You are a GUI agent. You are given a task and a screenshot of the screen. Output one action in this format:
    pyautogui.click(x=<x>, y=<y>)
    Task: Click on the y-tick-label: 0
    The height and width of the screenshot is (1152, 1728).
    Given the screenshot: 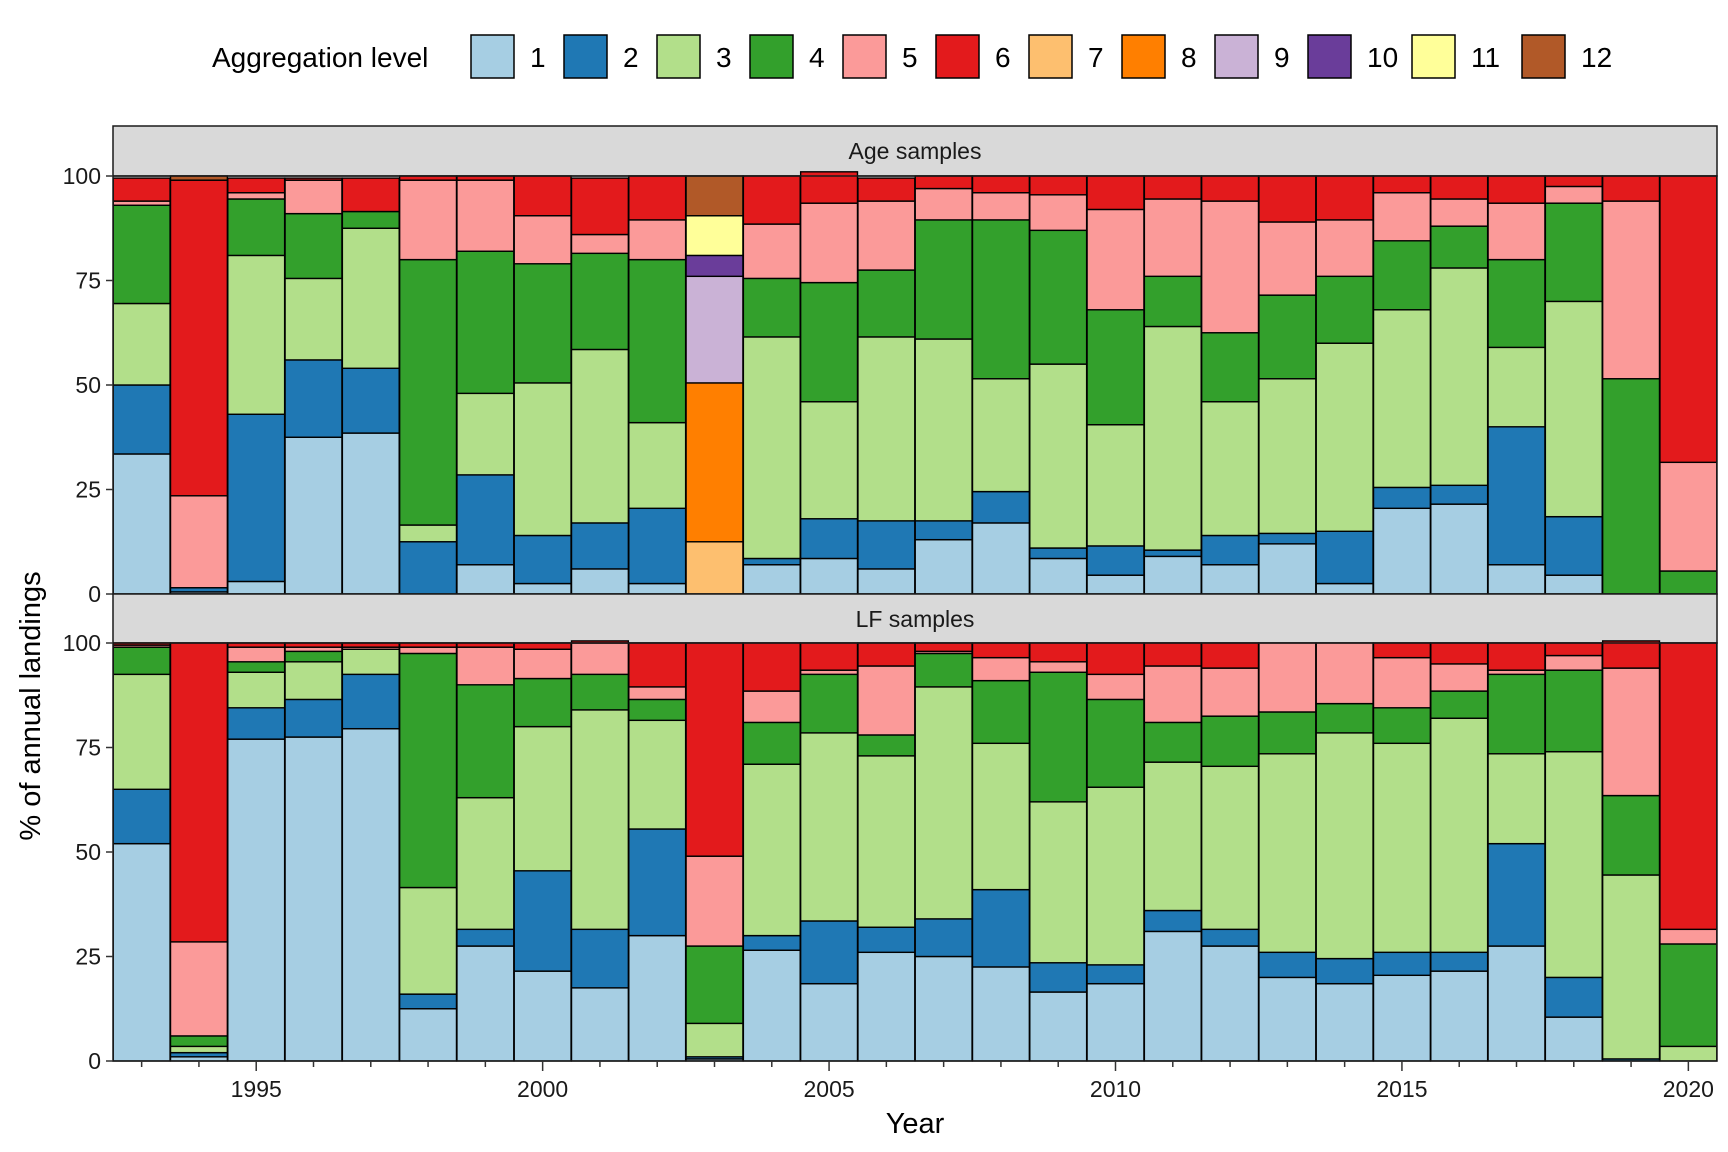 What is the action you would take?
    pyautogui.click(x=94, y=594)
    